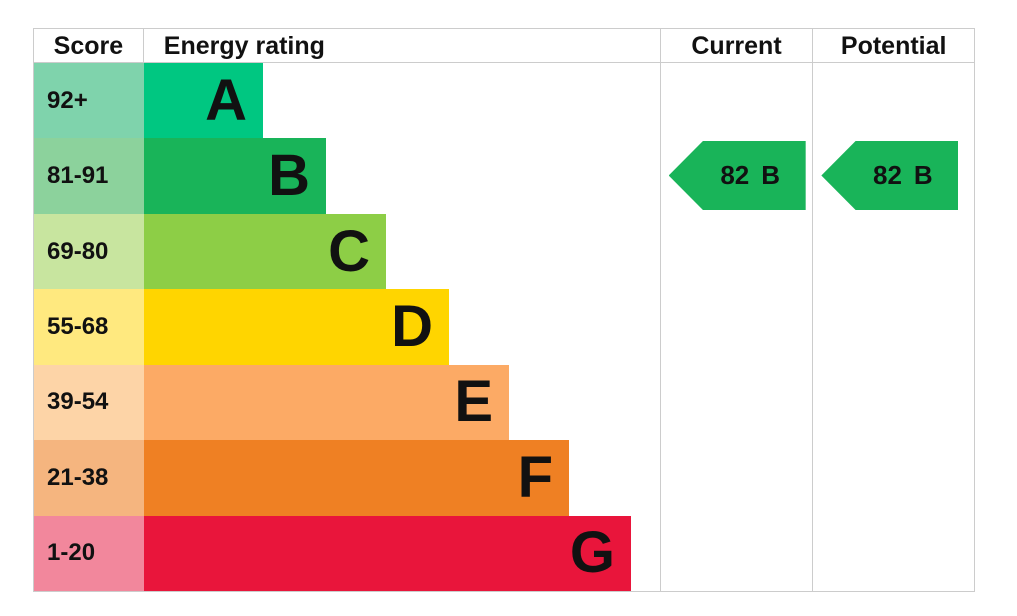 This screenshot has width=1017, height=616. I want to click on band-row-b: 81-91 B, so click(347, 176).